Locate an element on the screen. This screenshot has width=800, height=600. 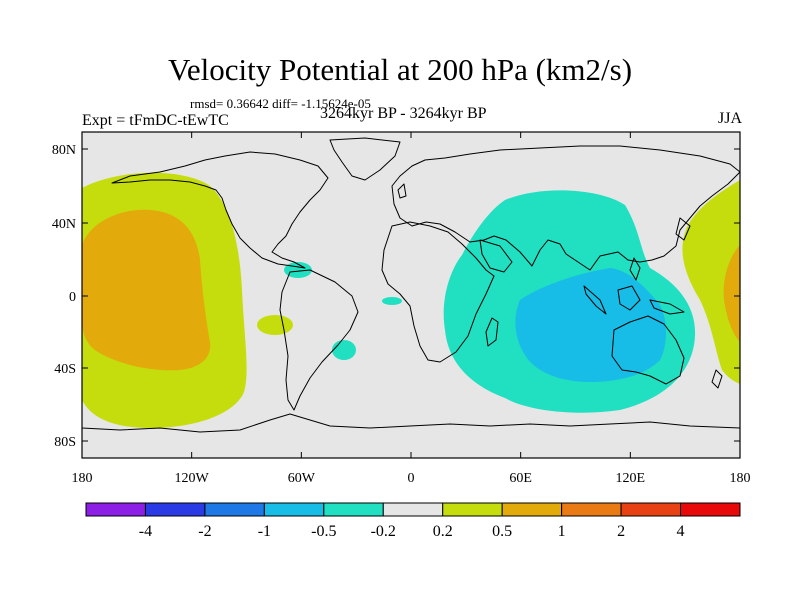
neg-strong-region-indian-ocean is located at coordinates (590, 325).